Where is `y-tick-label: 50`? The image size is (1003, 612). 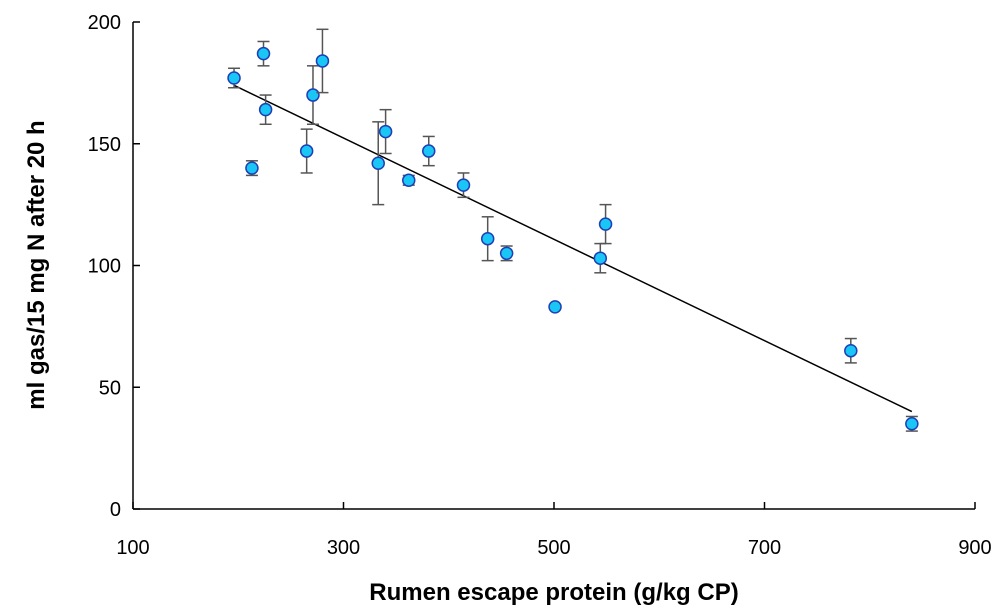 y-tick-label: 50 is located at coordinates (110, 388).